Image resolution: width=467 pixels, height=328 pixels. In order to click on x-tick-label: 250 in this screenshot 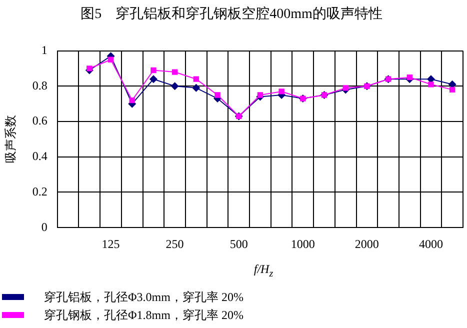, I will do `click(175, 243)`.